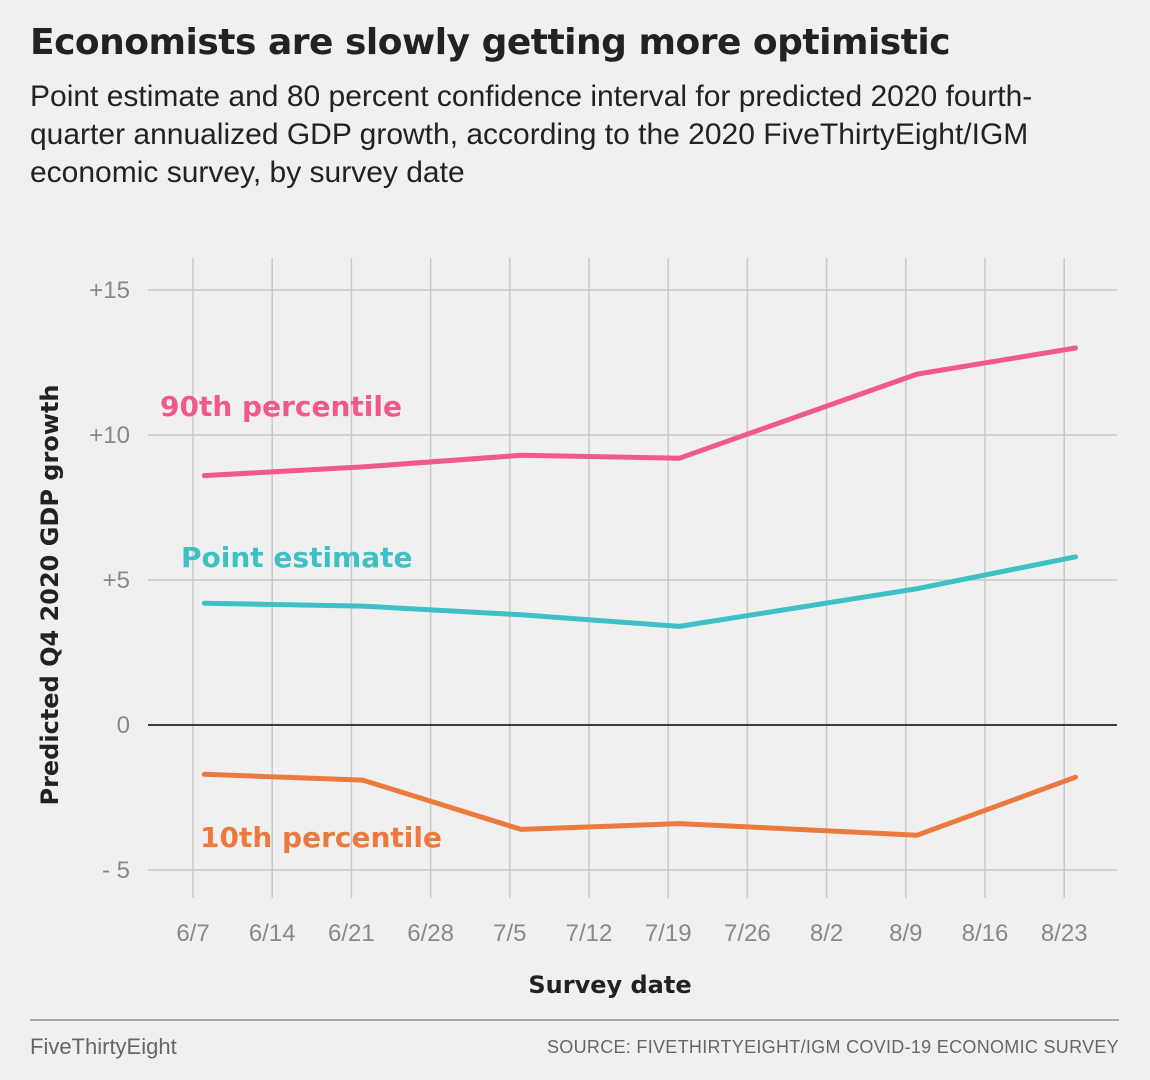 This screenshot has width=1150, height=1080. Describe the element at coordinates (321, 837) in the screenshot. I see `series-label-p10: 10th percentile` at that location.